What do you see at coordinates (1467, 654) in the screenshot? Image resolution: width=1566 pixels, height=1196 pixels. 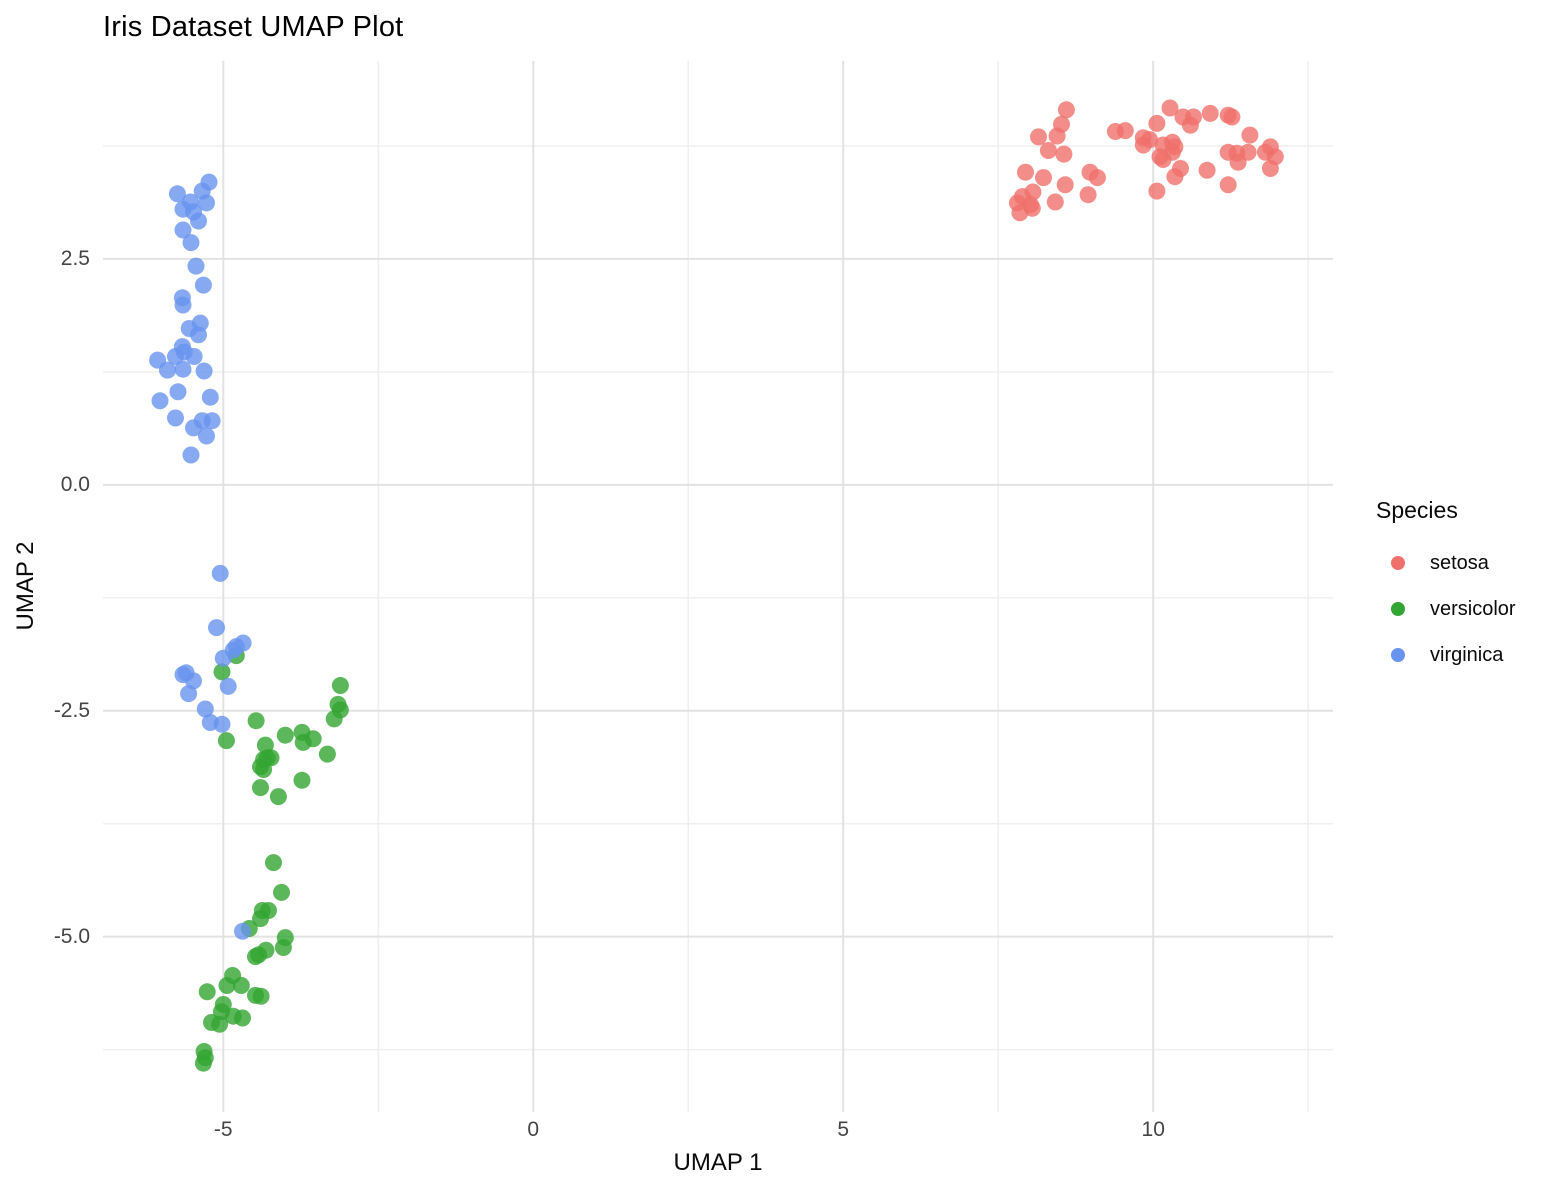 I see `legend-label-virginica: virginica` at bounding box center [1467, 654].